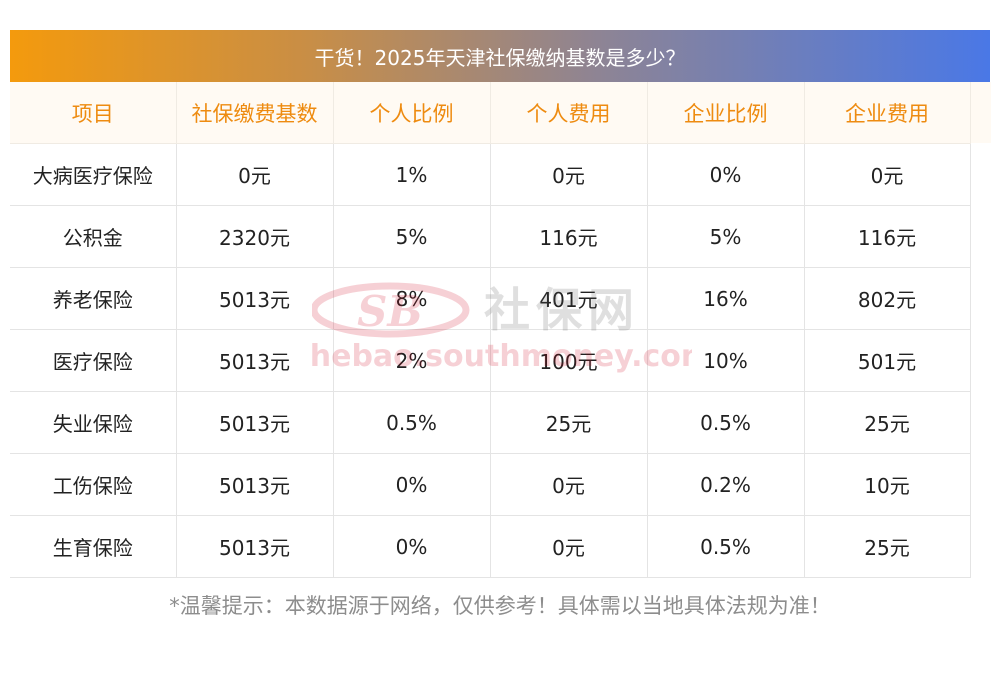 The image size is (1000, 673). I want to click on footnote: *温馨提示：本数据源于网络，仅供参考！具体需以当地具体法规为准！, so click(500, 606).